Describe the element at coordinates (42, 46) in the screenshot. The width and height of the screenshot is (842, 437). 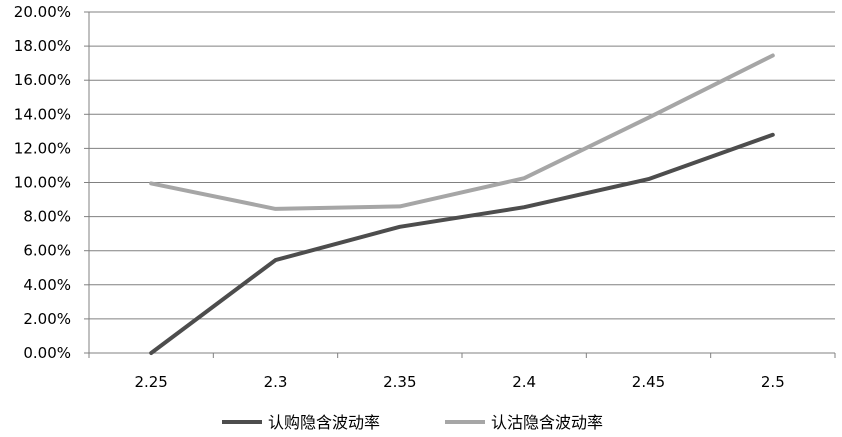
I see `y-tick-label: 18.00%` at that location.